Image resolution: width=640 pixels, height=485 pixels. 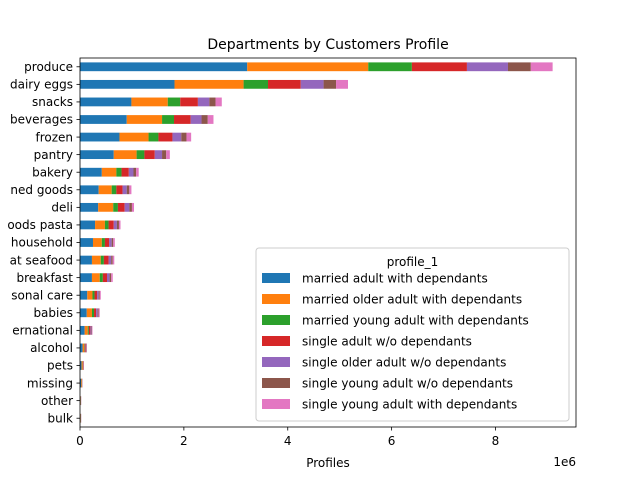 I want to click on bar-canned-goods-married-young-adult-with-dependants, so click(x=114, y=189).